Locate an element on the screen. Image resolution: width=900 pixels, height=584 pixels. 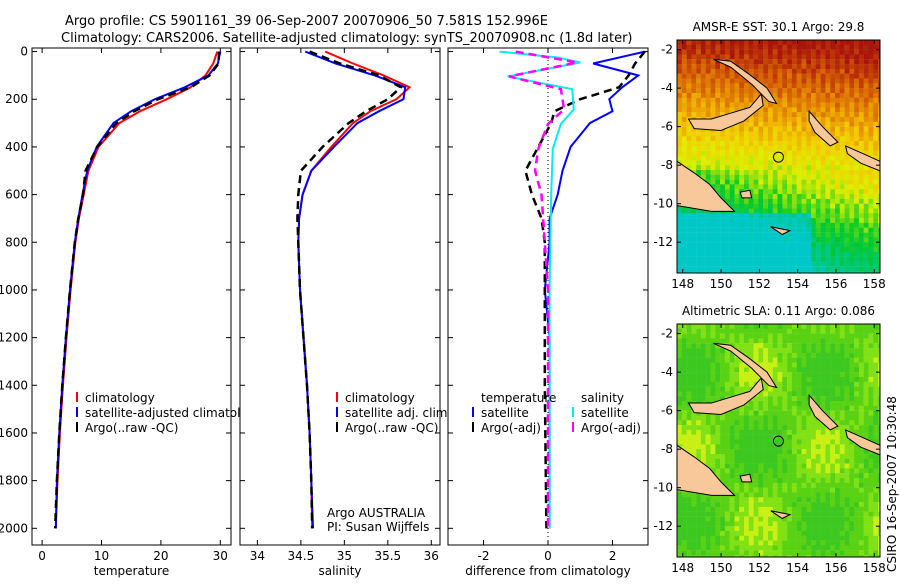
y-tick-label: 600 is located at coordinates (16, 195).